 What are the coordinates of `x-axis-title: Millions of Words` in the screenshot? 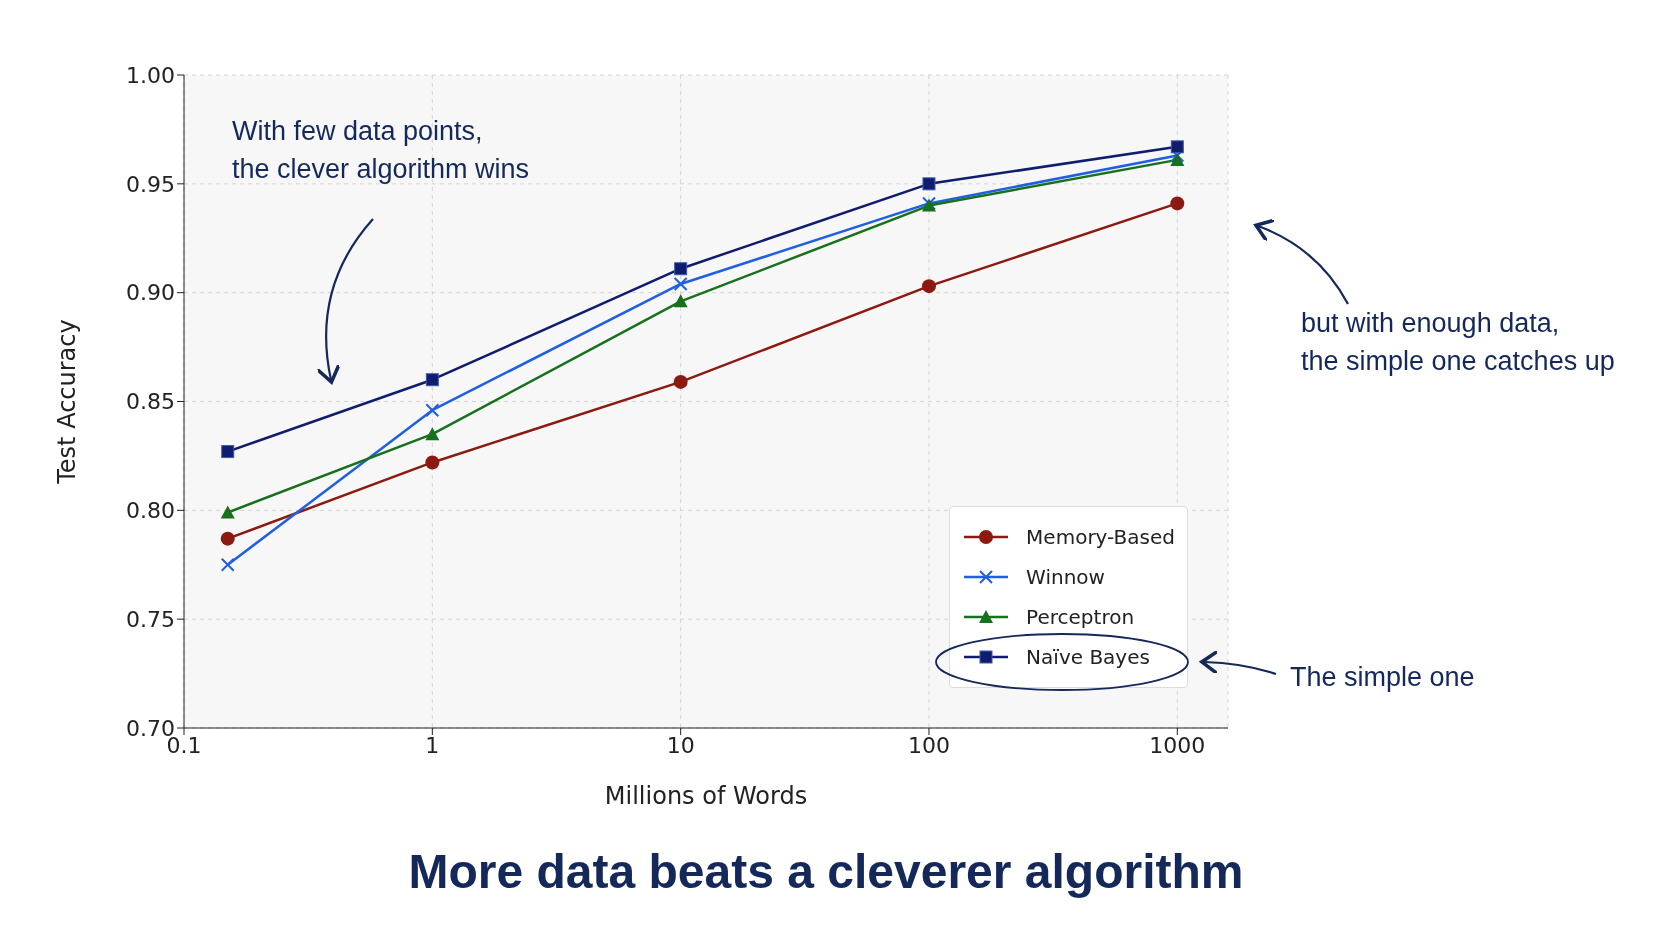 It's located at (706, 796).